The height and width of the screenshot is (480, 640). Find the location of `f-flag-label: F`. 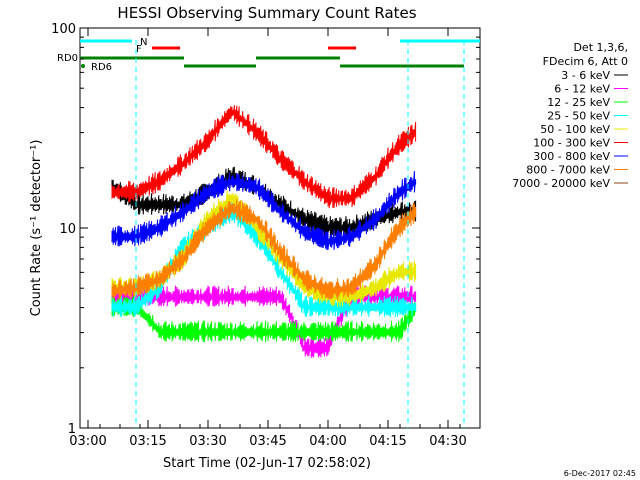

f-flag-label: F is located at coordinates (139, 49).